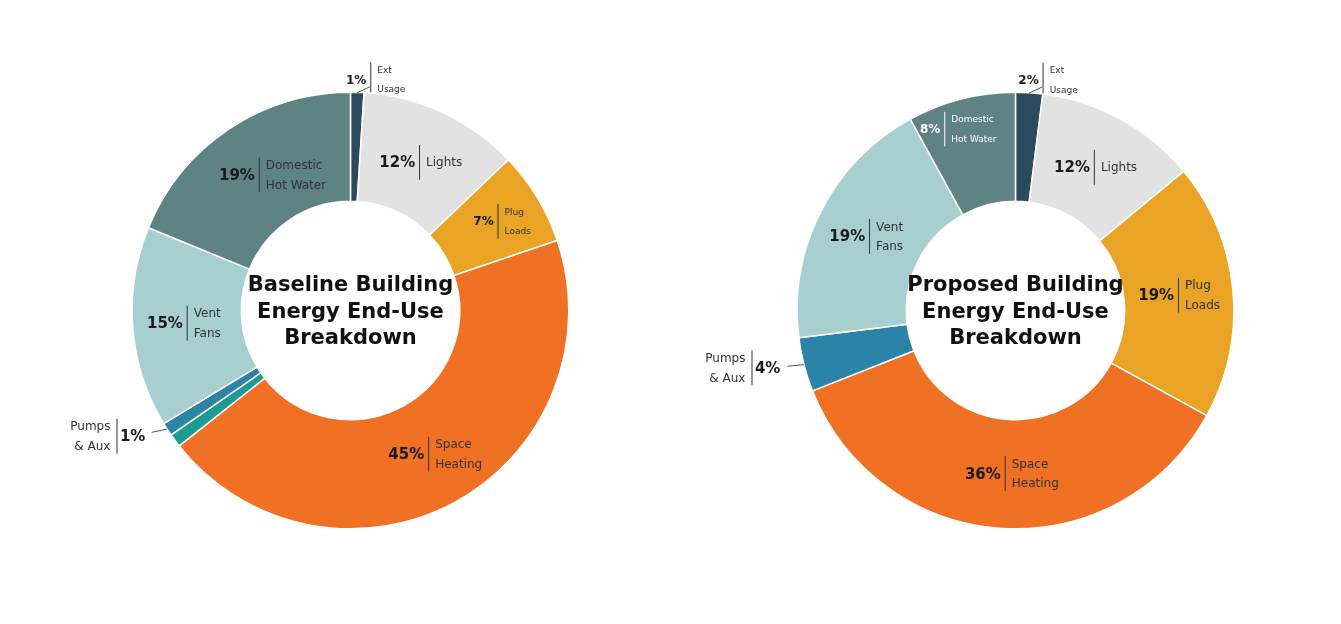 This screenshot has height=624, width=1341. What do you see at coordinates (350, 310) in the screenshot?
I see `text: Baseline Building Energy End-Use Breakdown` at bounding box center [350, 310].